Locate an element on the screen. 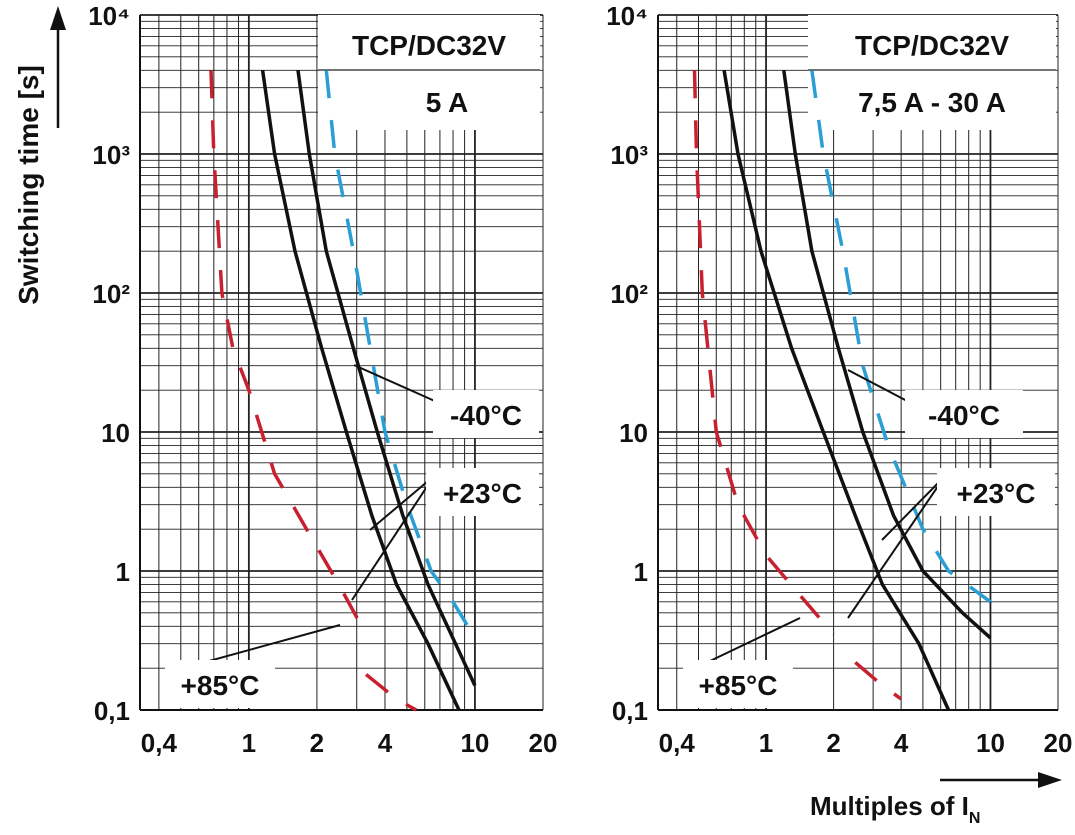  x-axis-label: Multiples of IN is located at coordinates (895, 809).